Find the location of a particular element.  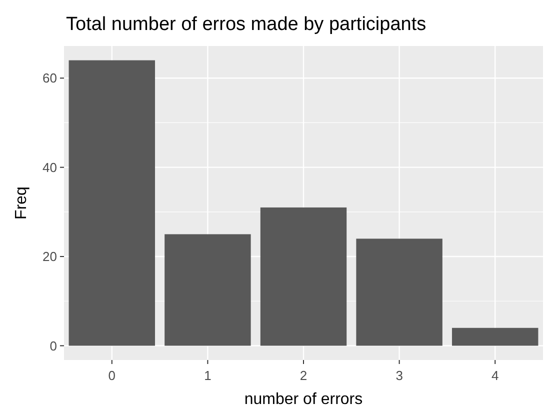

y-tick-label: 0 is located at coordinates (53, 346).